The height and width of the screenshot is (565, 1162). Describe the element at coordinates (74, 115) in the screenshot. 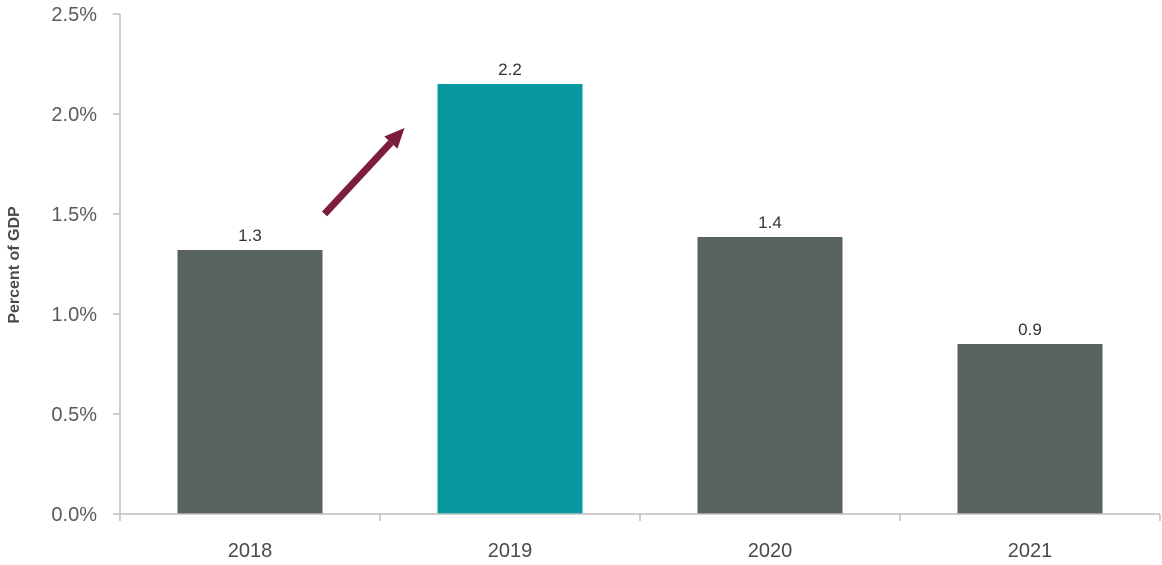

I see `y-tick-label: 2.0%` at that location.